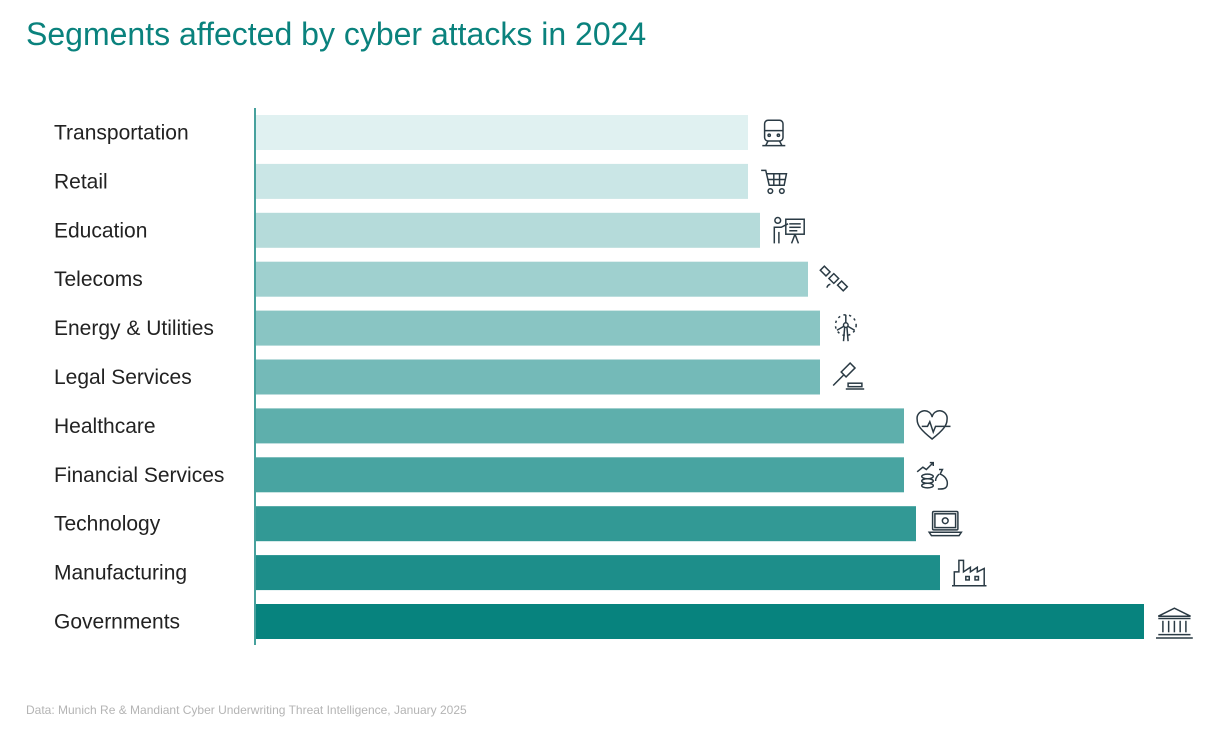  Describe the element at coordinates (105, 426) in the screenshot. I see `category-label: Healthcare` at that location.